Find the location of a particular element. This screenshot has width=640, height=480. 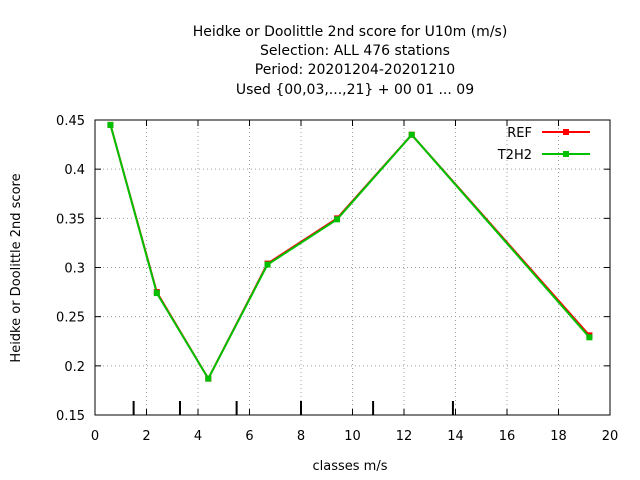

x-tick-label: 12 is located at coordinates (404, 436).